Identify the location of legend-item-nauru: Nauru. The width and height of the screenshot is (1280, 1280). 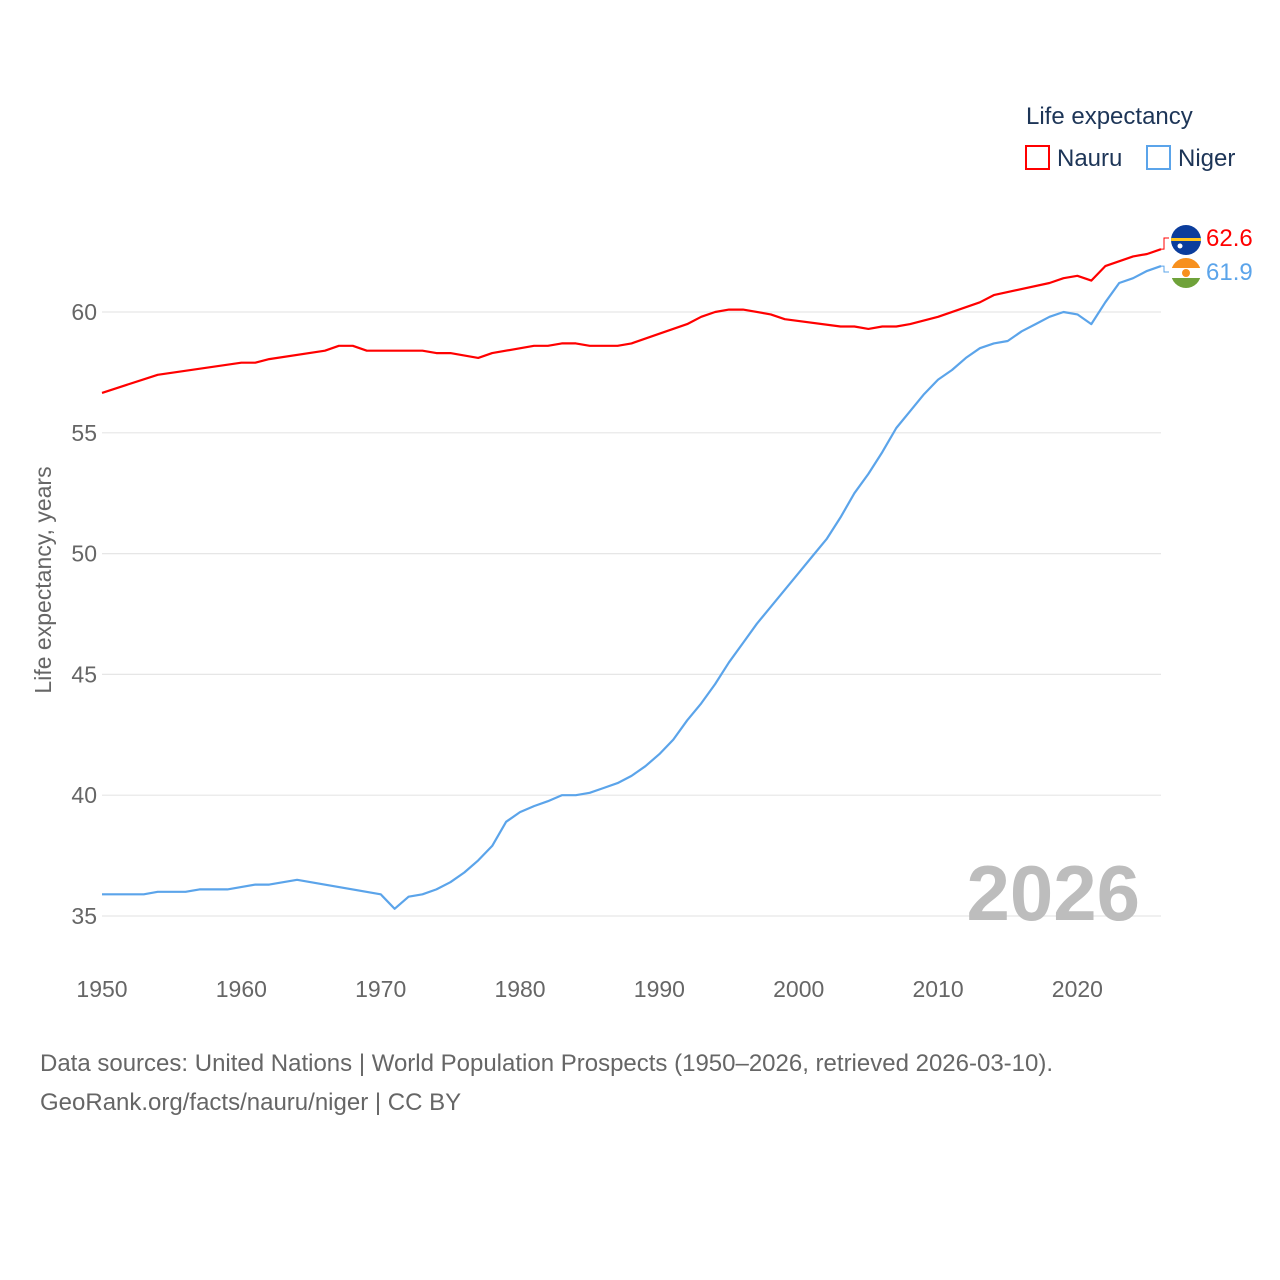
(1073, 158).